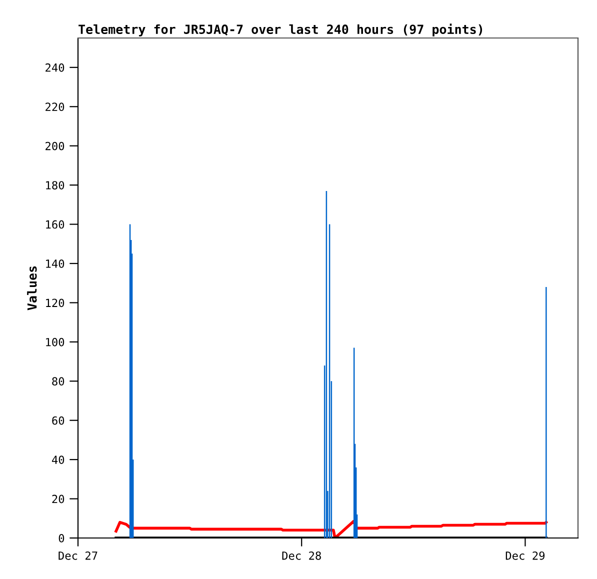 The width and height of the screenshot is (597, 579). I want to click on y-tick-label: 220, so click(55, 107).